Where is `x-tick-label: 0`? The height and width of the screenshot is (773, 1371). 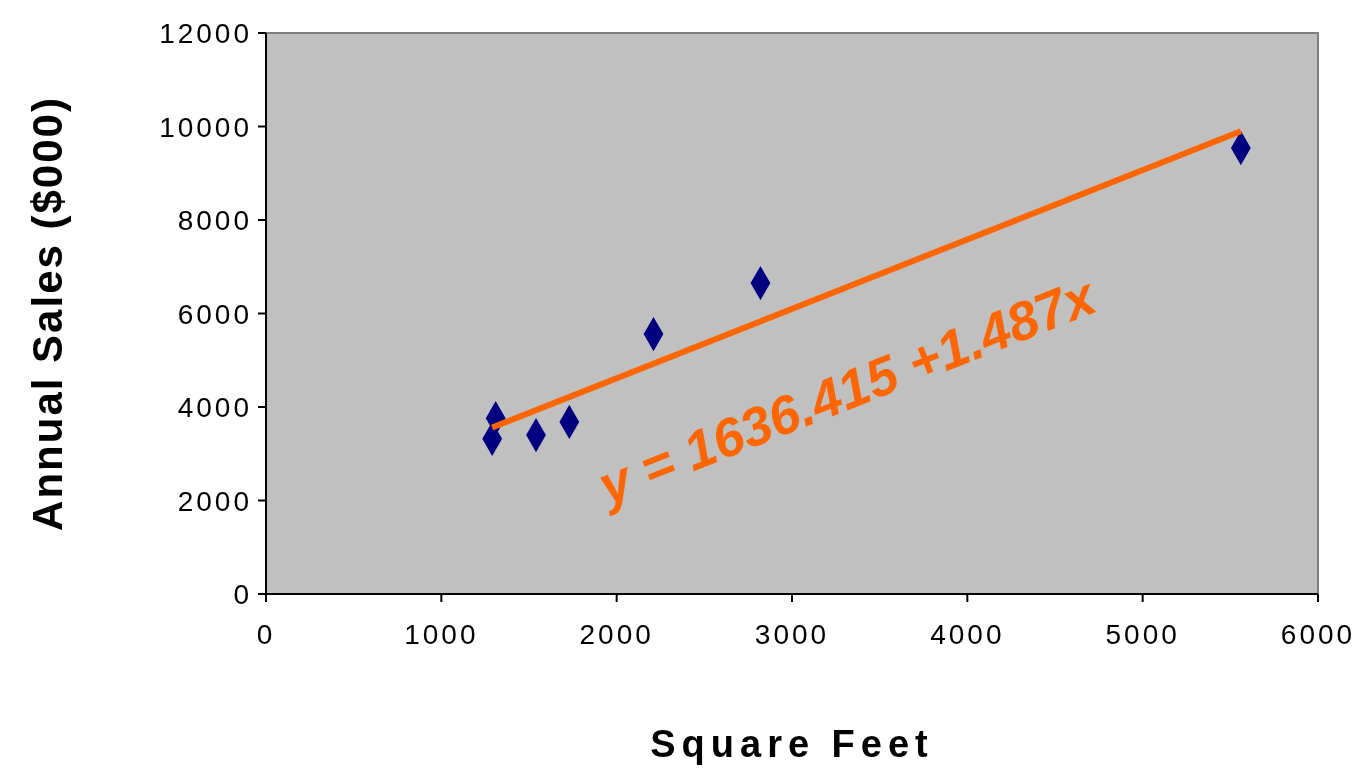 x-tick-label: 0 is located at coordinates (266, 634).